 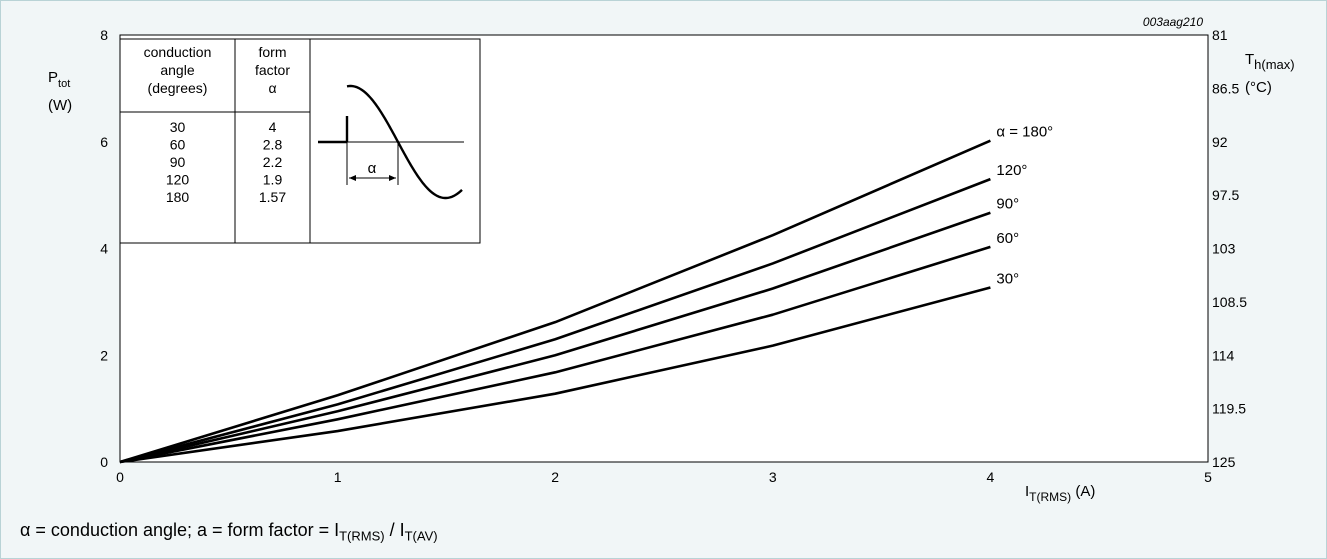 I want to click on inset-header-angle: angle, so click(x=177, y=70).